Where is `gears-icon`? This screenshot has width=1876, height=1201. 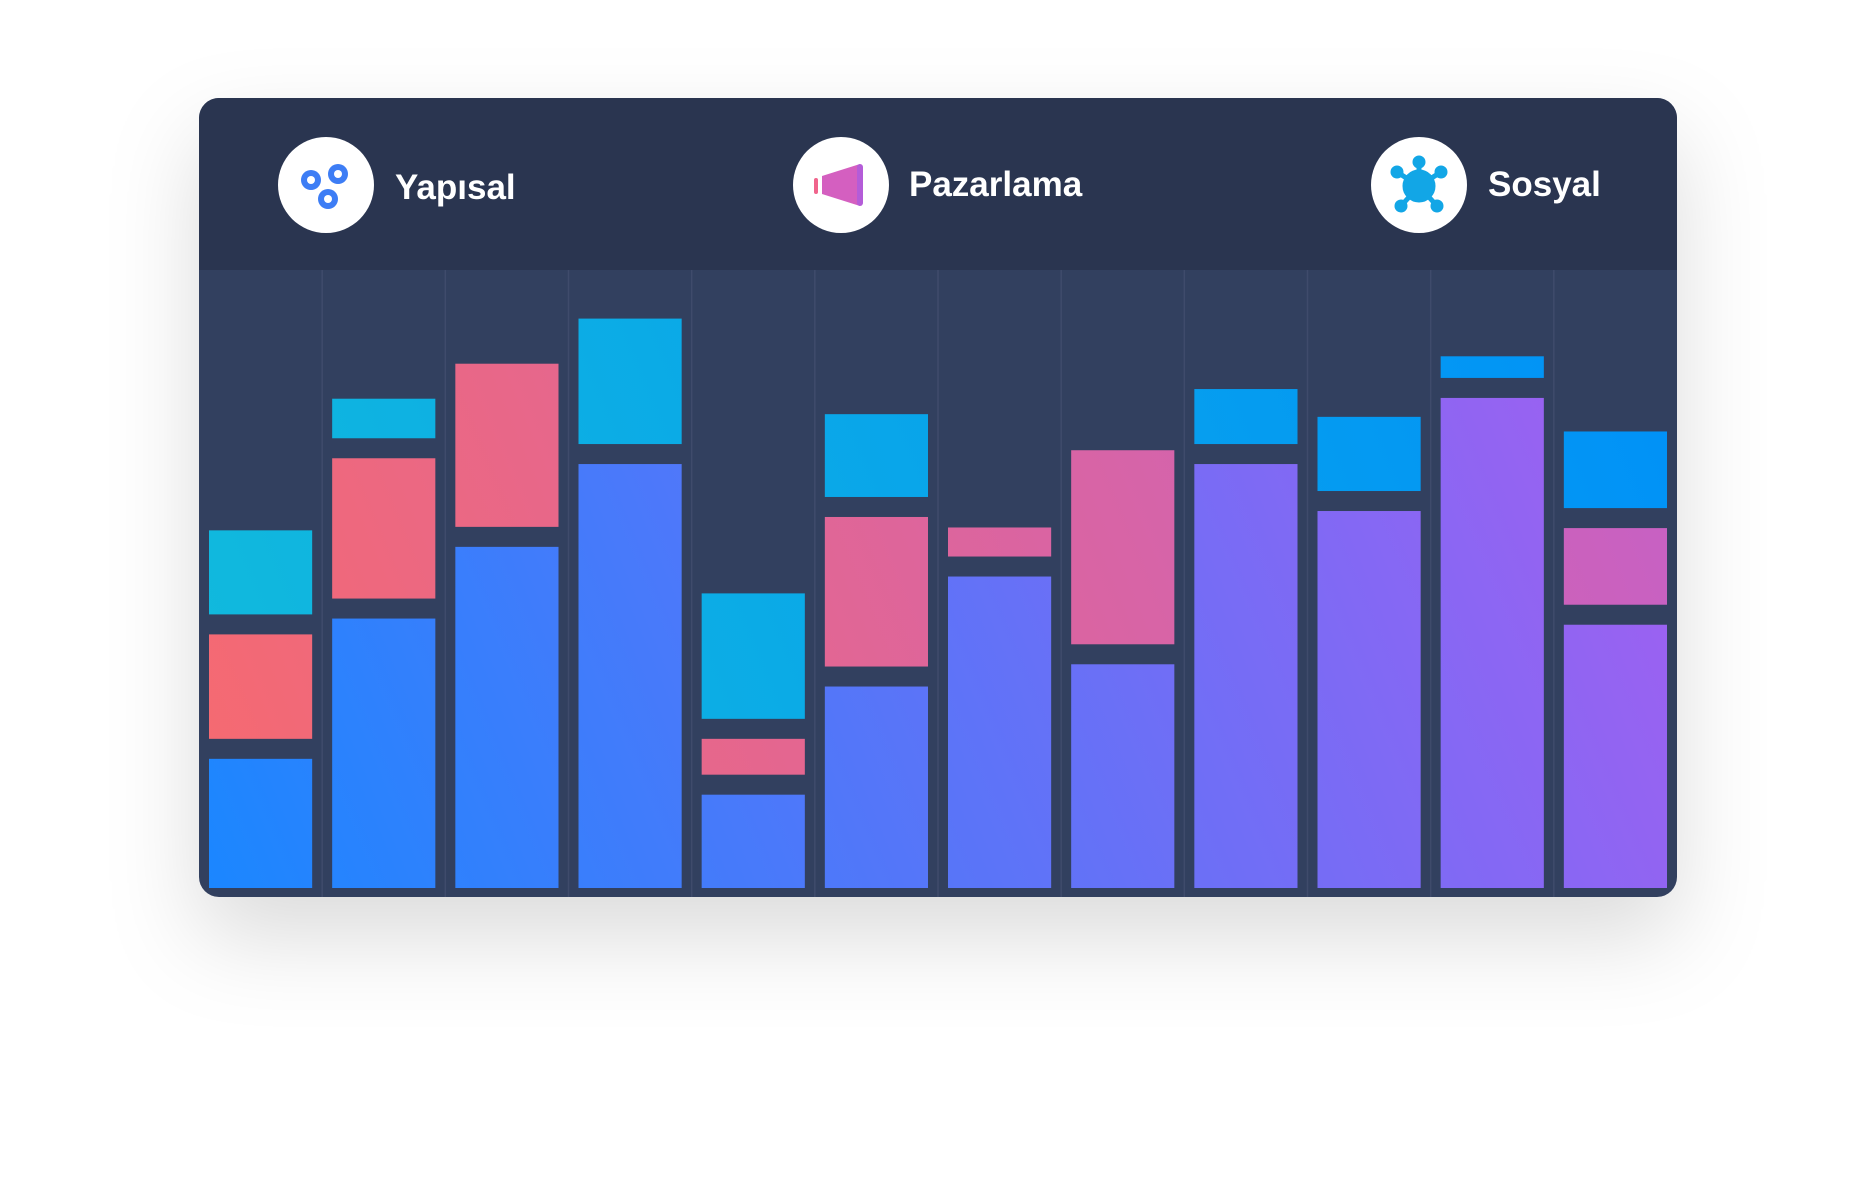
gears-icon is located at coordinates (324, 186).